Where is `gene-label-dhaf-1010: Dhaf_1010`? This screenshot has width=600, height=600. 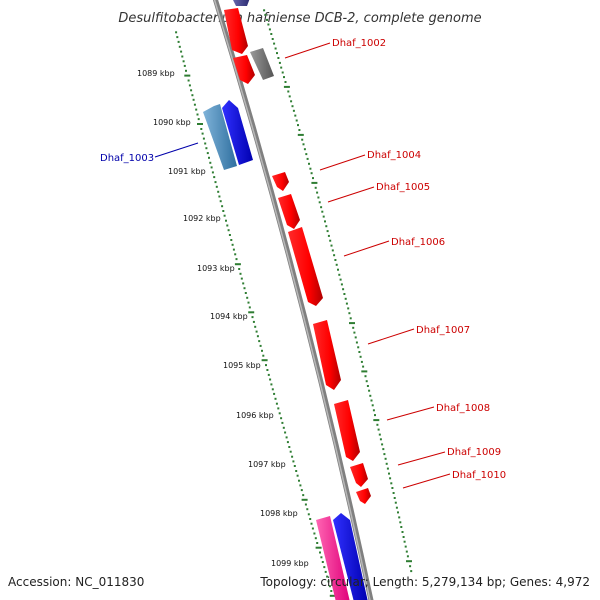 gene-label-dhaf-1010: Dhaf_1010 is located at coordinates (479, 475).